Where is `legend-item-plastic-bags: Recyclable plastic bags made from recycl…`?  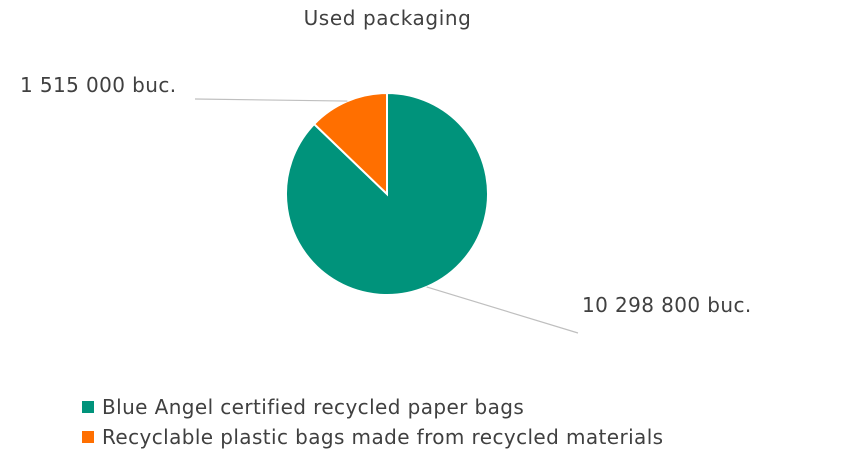
legend-item-plastic-bags: Recyclable plastic bags made from recycl… is located at coordinates (372, 437).